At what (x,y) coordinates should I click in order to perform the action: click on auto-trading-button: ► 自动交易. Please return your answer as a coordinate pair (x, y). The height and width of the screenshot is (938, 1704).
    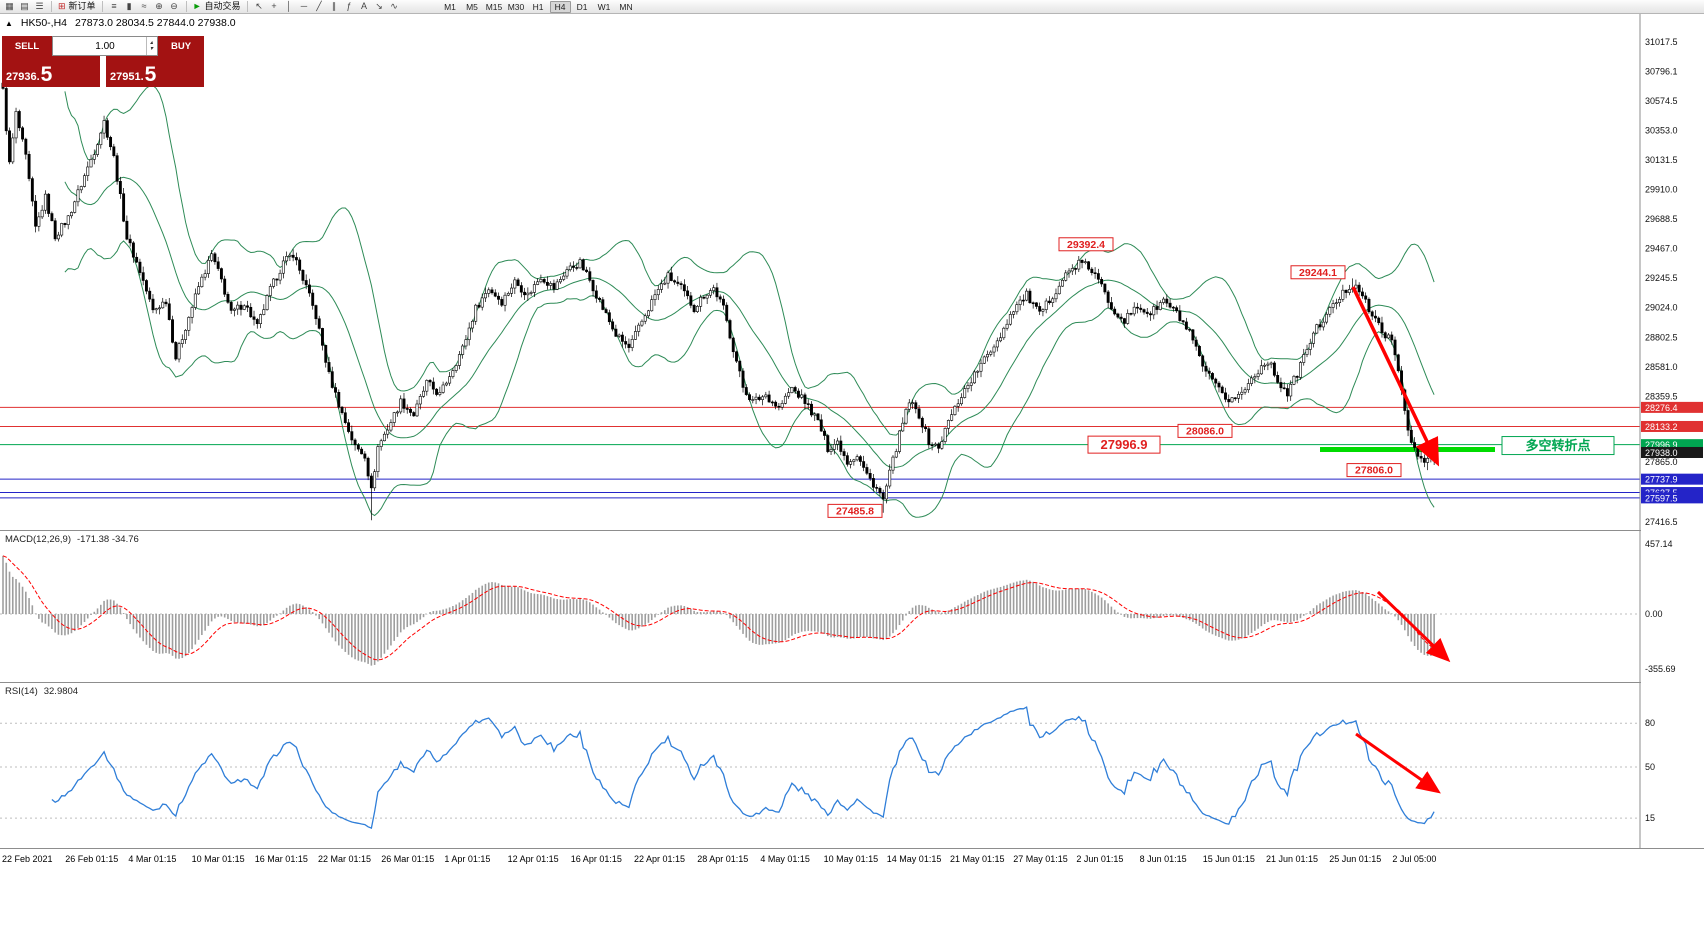
    Looking at the image, I should click on (217, 6).